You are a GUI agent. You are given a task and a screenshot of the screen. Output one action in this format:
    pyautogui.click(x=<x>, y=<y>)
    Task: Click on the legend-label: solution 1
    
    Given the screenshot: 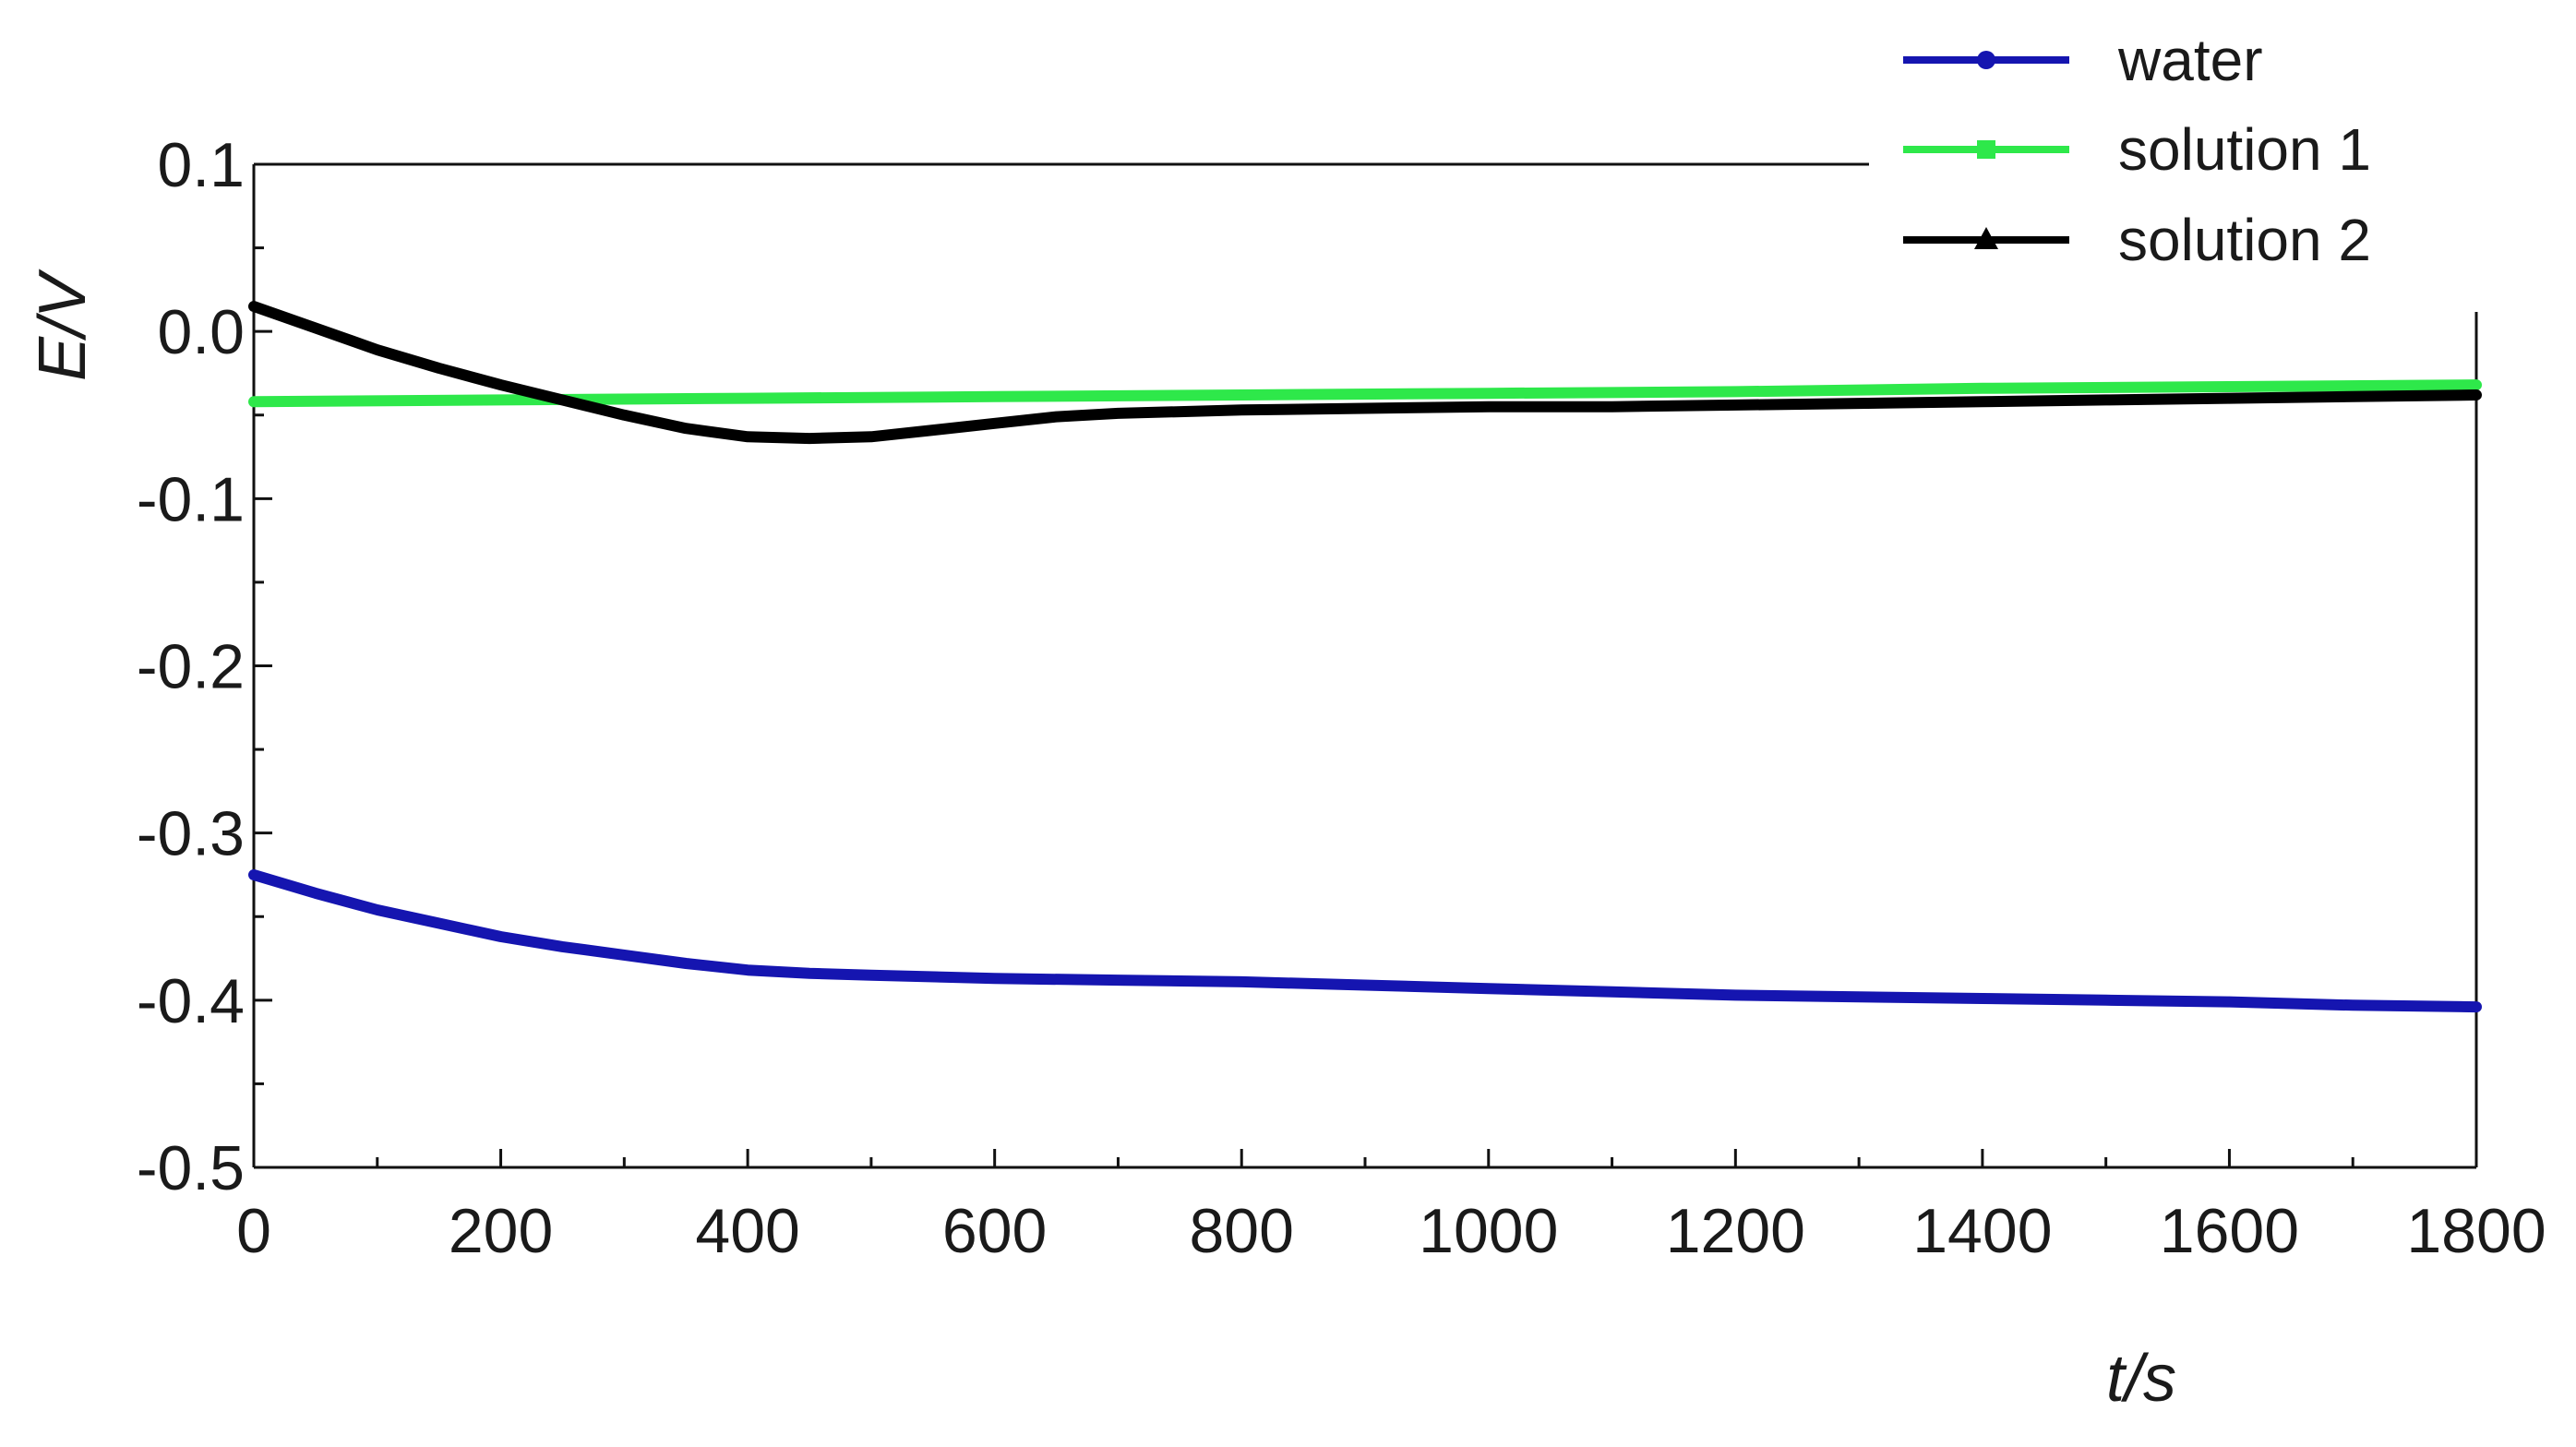 What is the action you would take?
    pyautogui.click(x=2245, y=149)
    